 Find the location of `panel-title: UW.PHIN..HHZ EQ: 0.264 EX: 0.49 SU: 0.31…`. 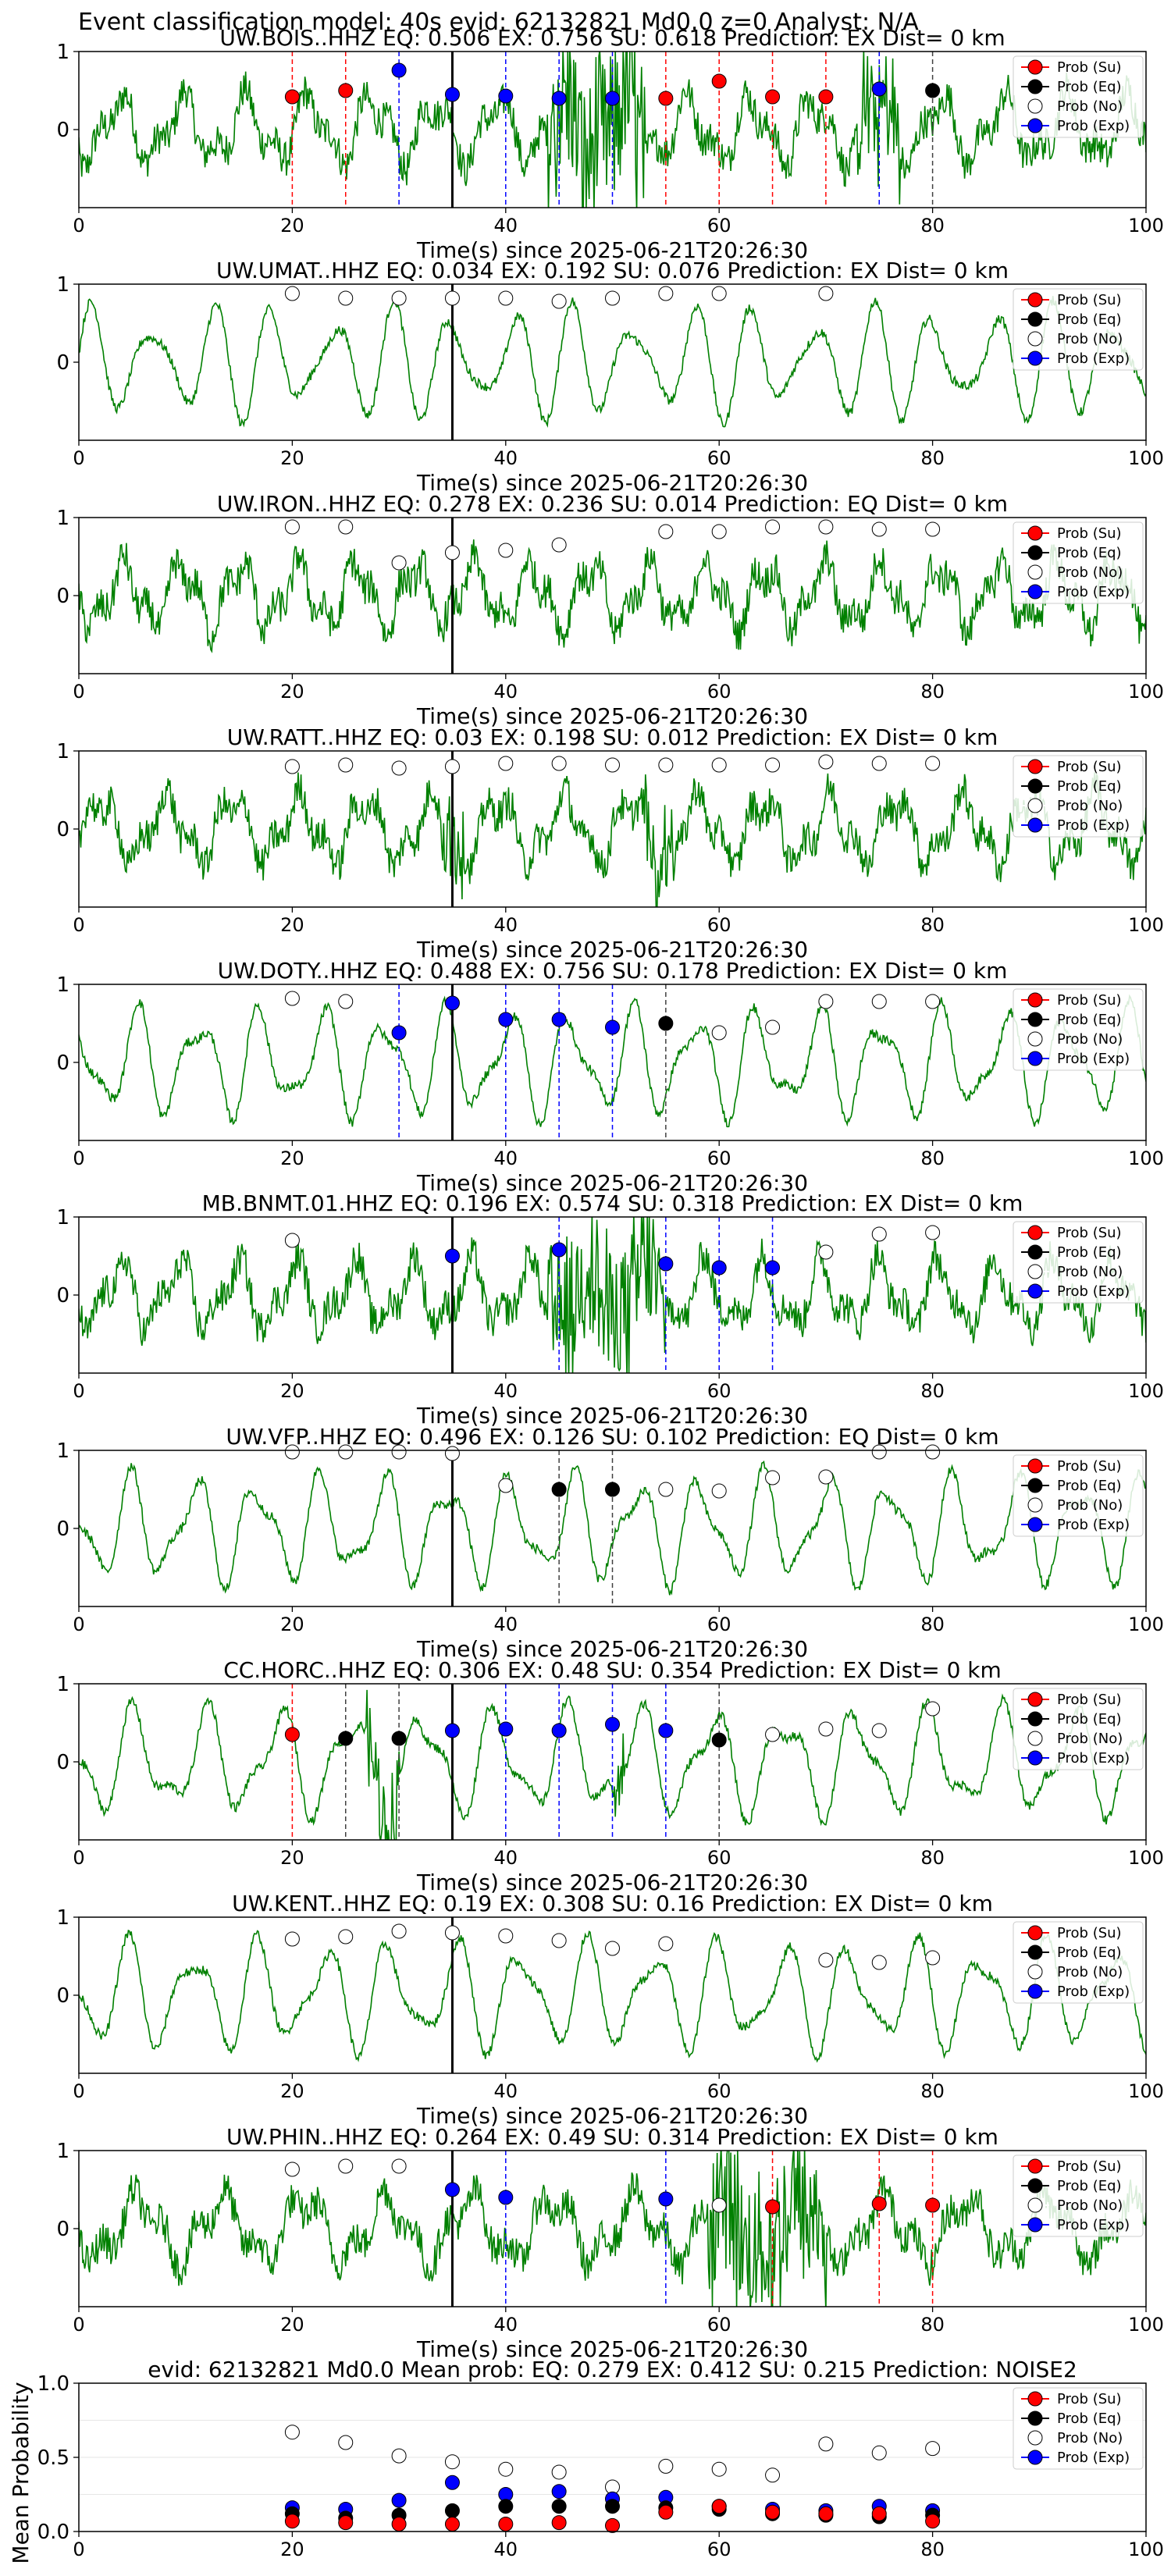

panel-title: UW.PHIN..HHZ EQ: 0.264 EX: 0.49 SU: 0.31… is located at coordinates (612, 2137).